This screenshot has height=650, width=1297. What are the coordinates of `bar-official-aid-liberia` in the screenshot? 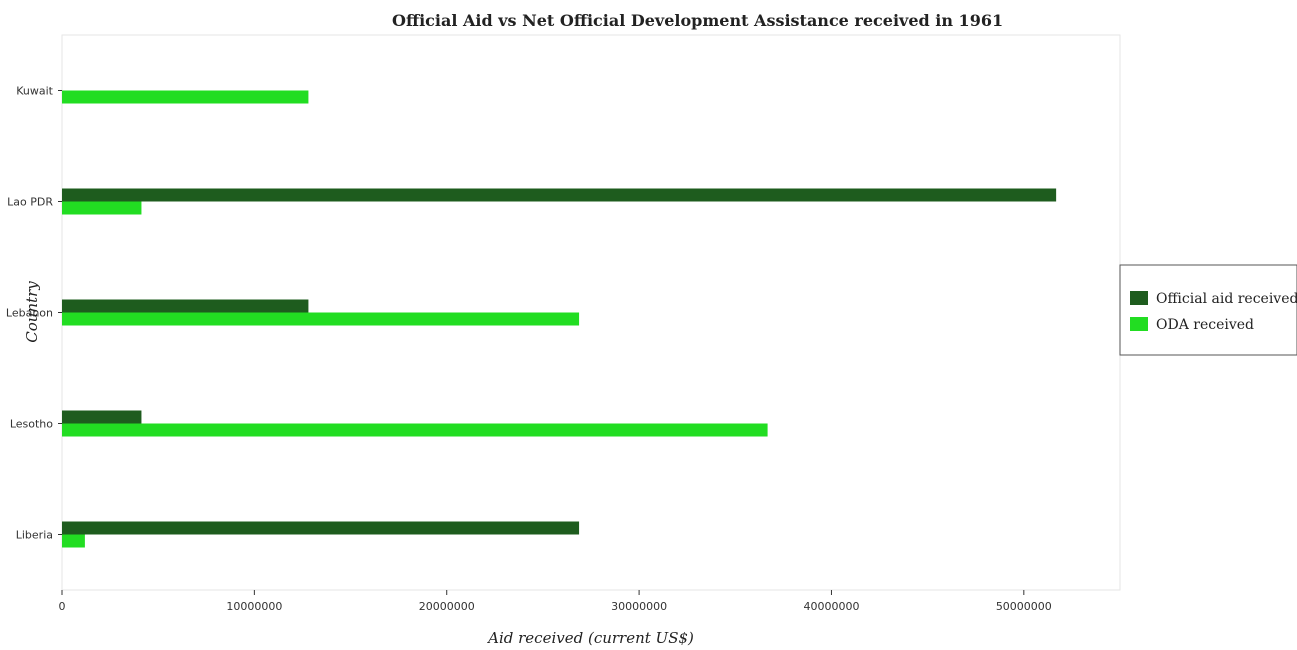 It's located at (321, 528).